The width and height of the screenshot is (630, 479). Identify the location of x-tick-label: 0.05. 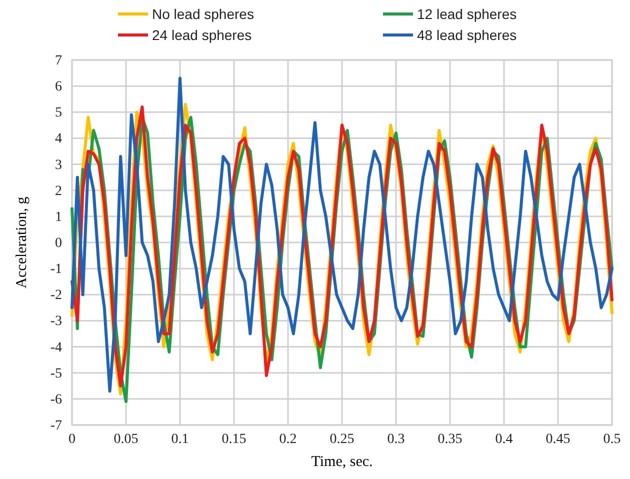
(126, 439).